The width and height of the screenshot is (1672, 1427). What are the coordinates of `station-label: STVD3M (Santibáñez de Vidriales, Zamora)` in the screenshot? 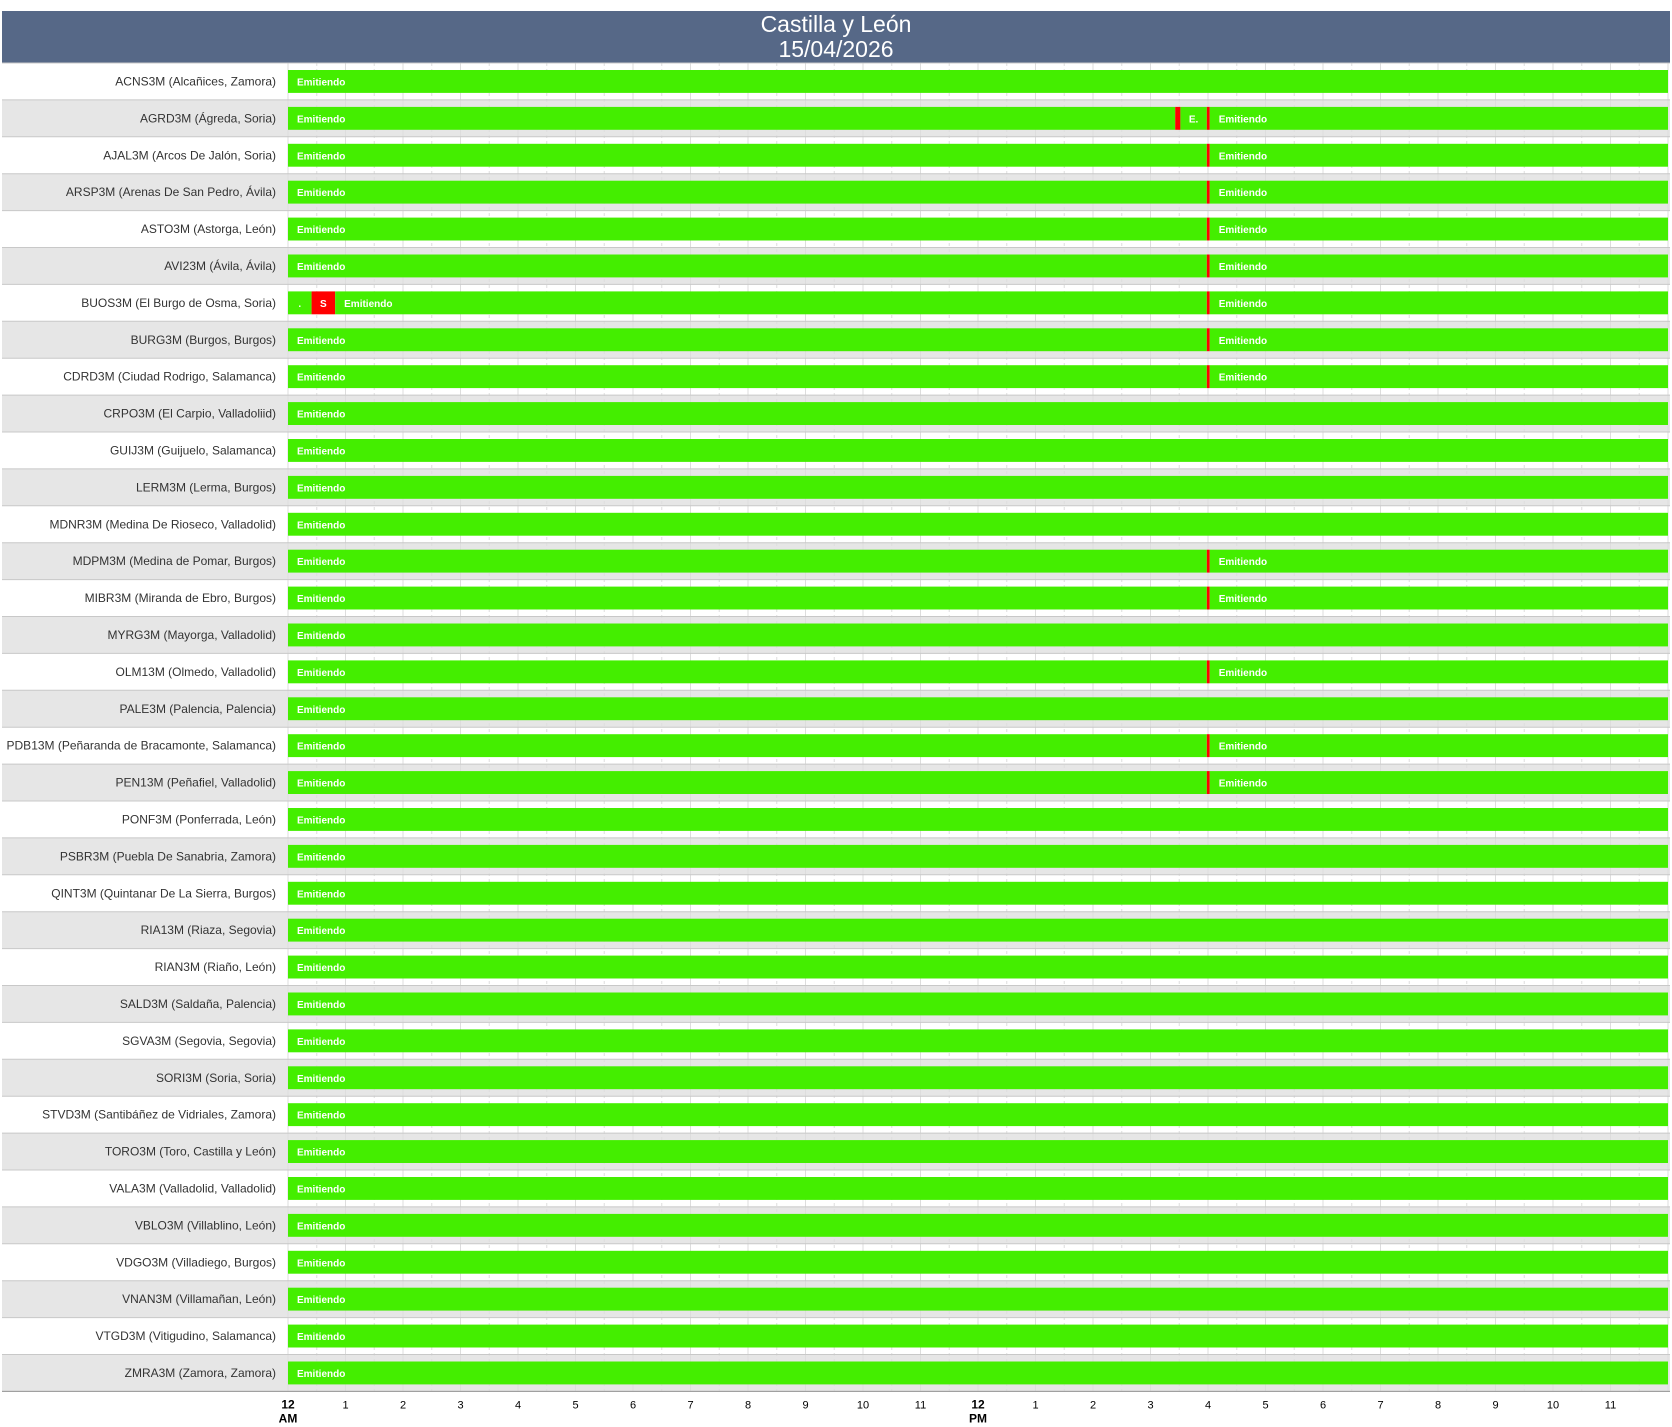 It's located at (159, 1115).